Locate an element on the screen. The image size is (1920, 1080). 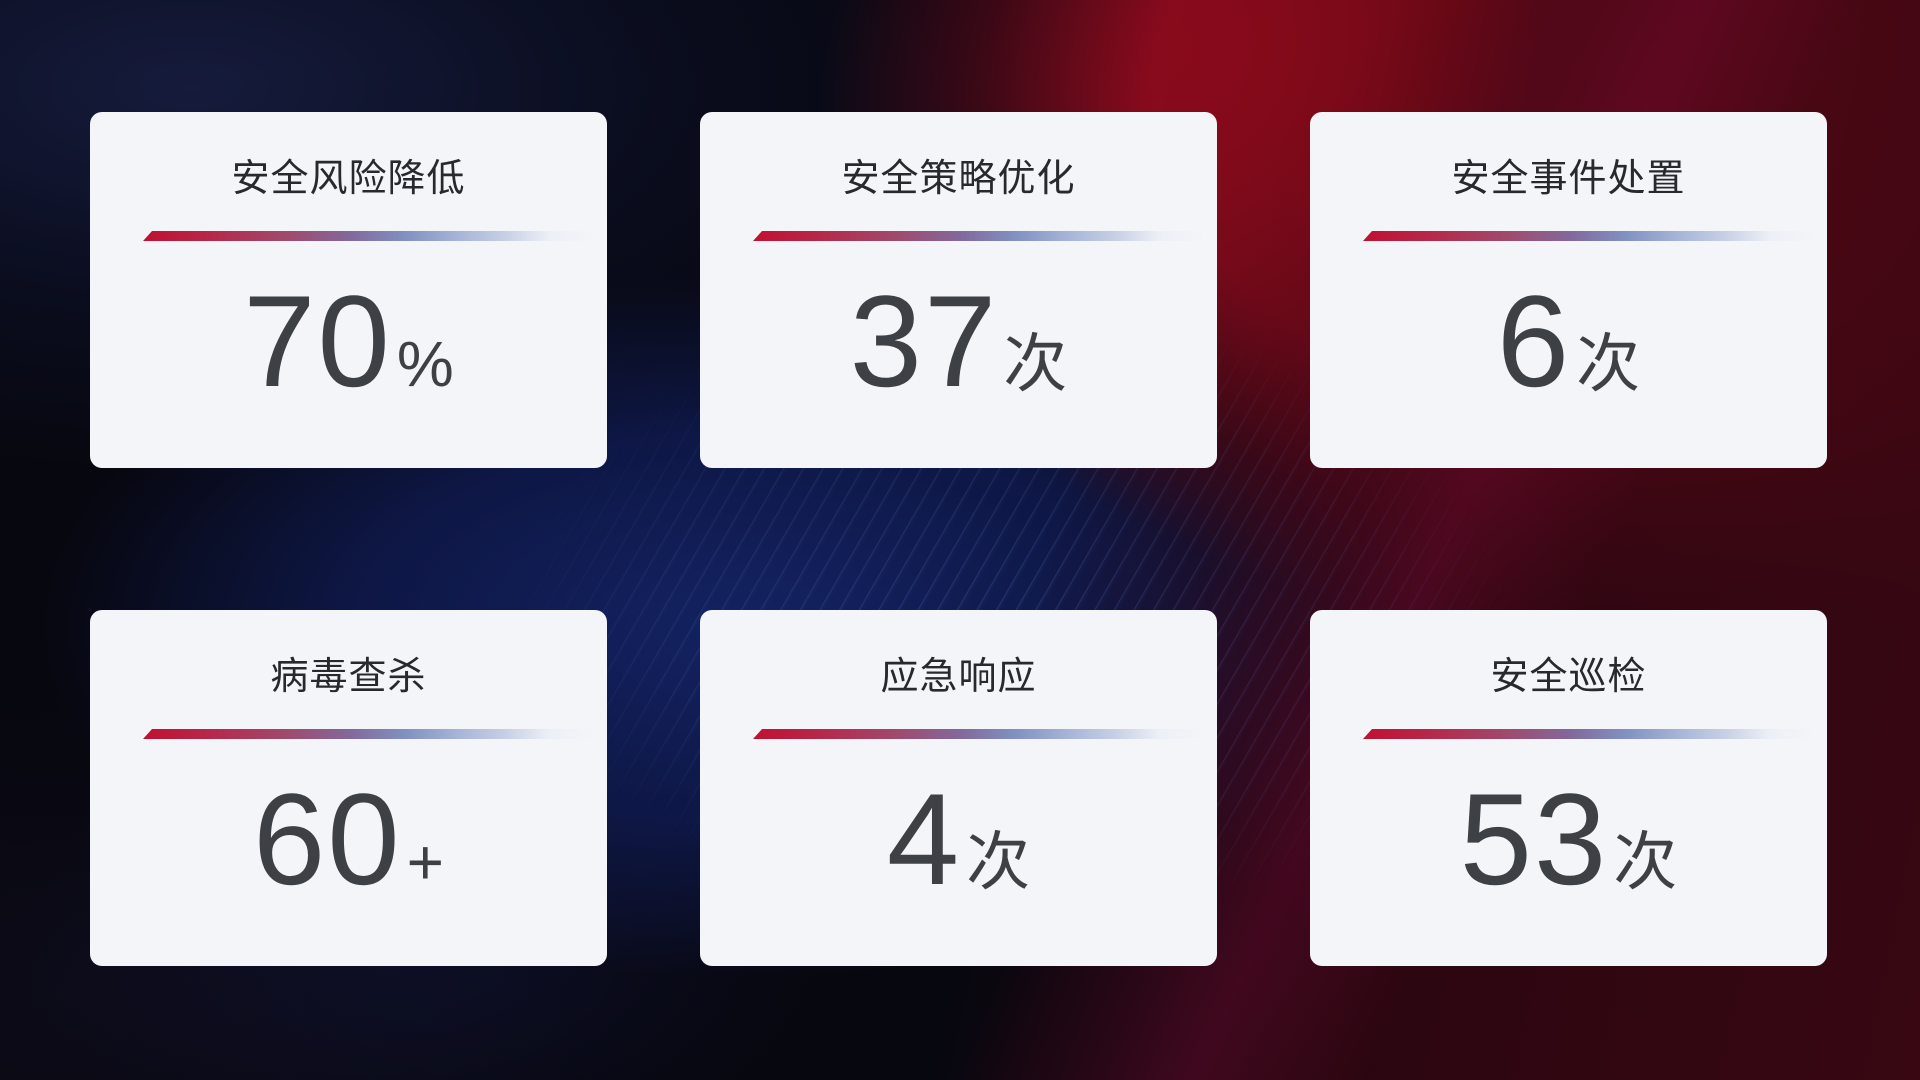
stat-card-value: 60 + is located at coordinates (348, 839).